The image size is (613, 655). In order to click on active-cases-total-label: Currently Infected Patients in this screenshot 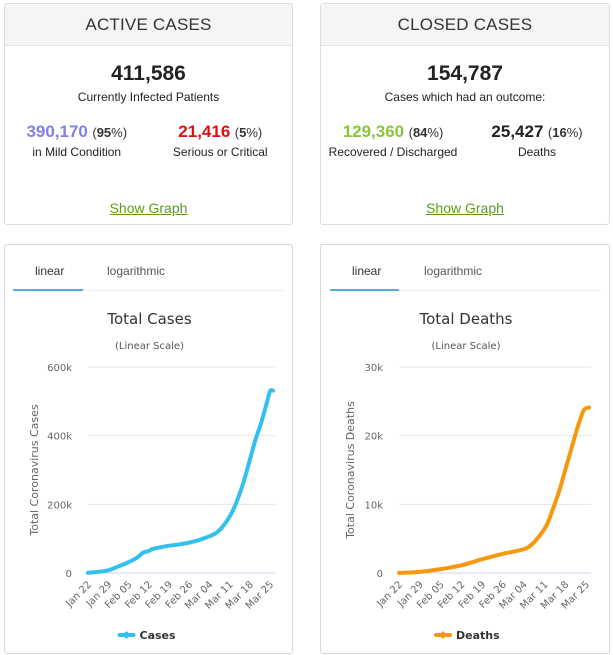, I will do `click(148, 97)`.